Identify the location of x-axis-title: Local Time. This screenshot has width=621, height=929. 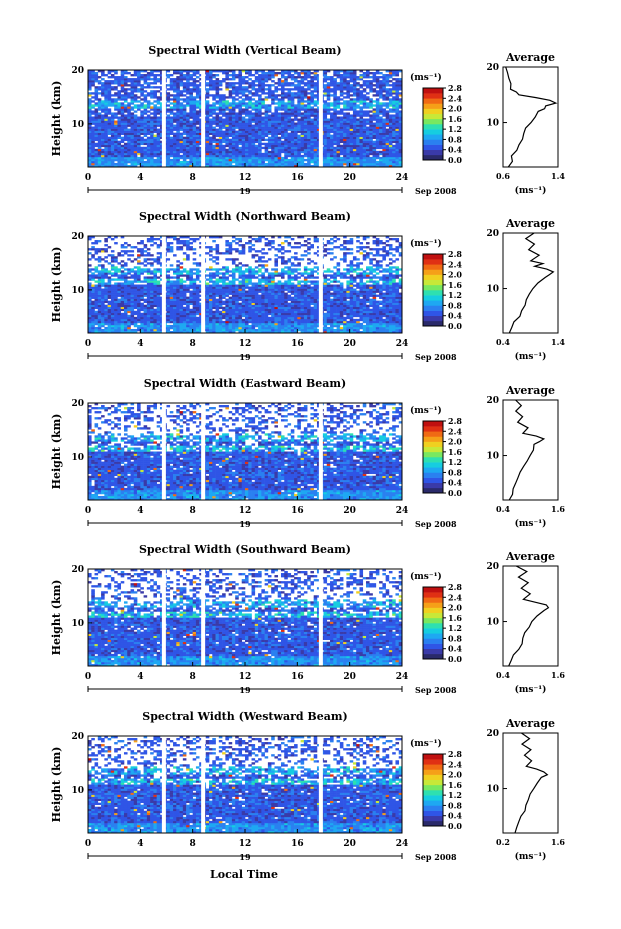
(244, 874).